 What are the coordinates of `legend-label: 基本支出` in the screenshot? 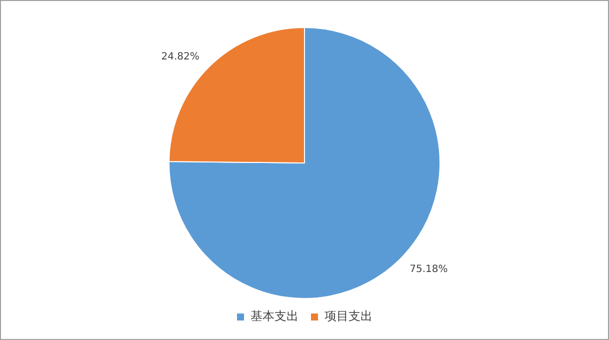 It's located at (274, 316).